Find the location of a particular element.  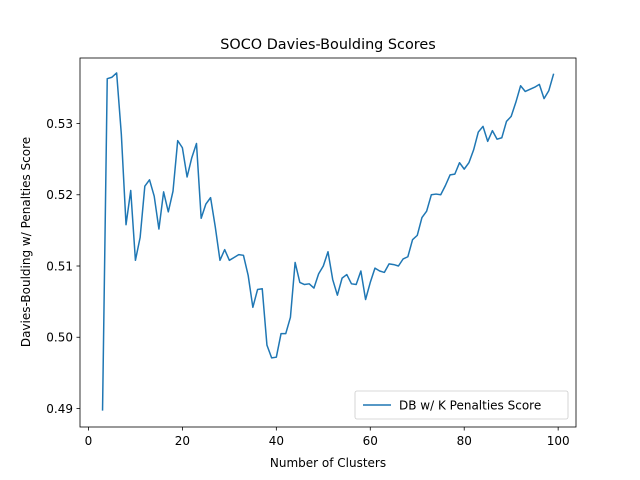

x-tick-label: 40 is located at coordinates (276, 441).